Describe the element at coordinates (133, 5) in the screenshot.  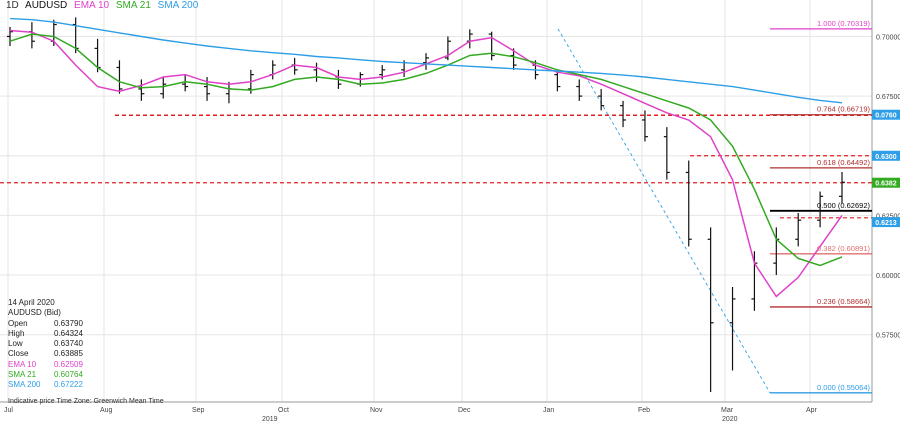
I see `legend-sma21: SMA 21` at that location.